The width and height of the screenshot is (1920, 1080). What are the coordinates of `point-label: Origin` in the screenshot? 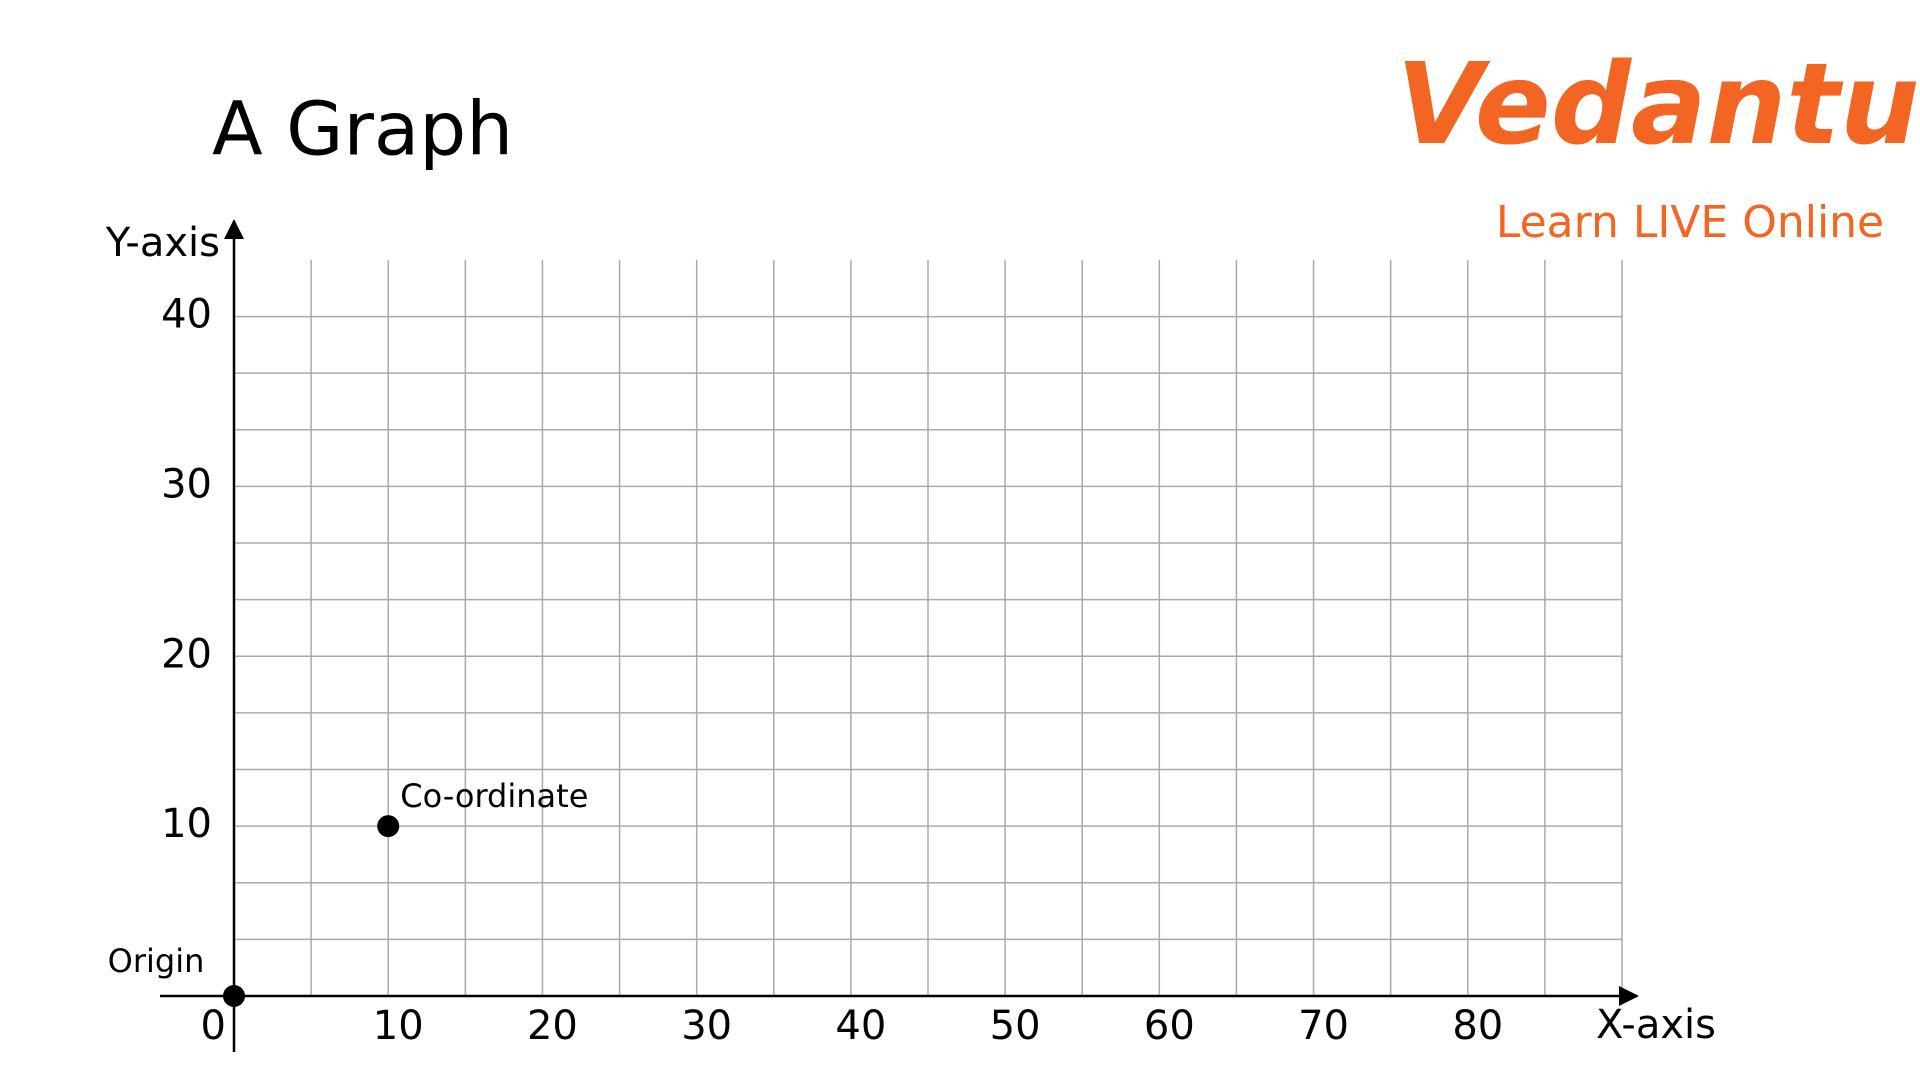 It's located at (156, 961).